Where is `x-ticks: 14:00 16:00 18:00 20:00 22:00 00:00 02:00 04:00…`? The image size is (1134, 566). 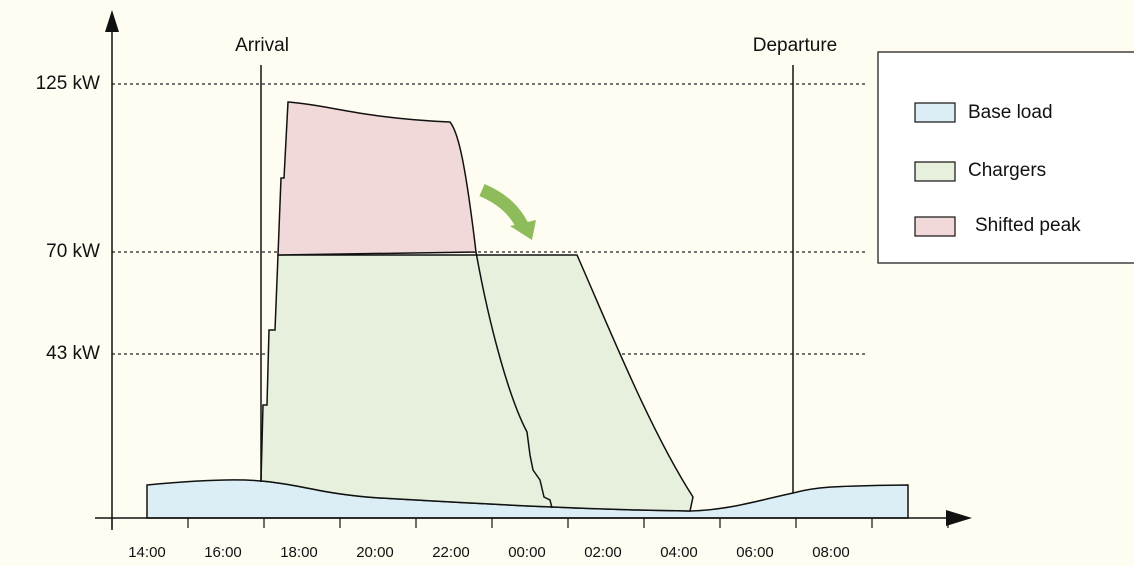 x-ticks: 14:00 16:00 18:00 20:00 22:00 00:00 02:00 04:00… is located at coordinates (530, 539).